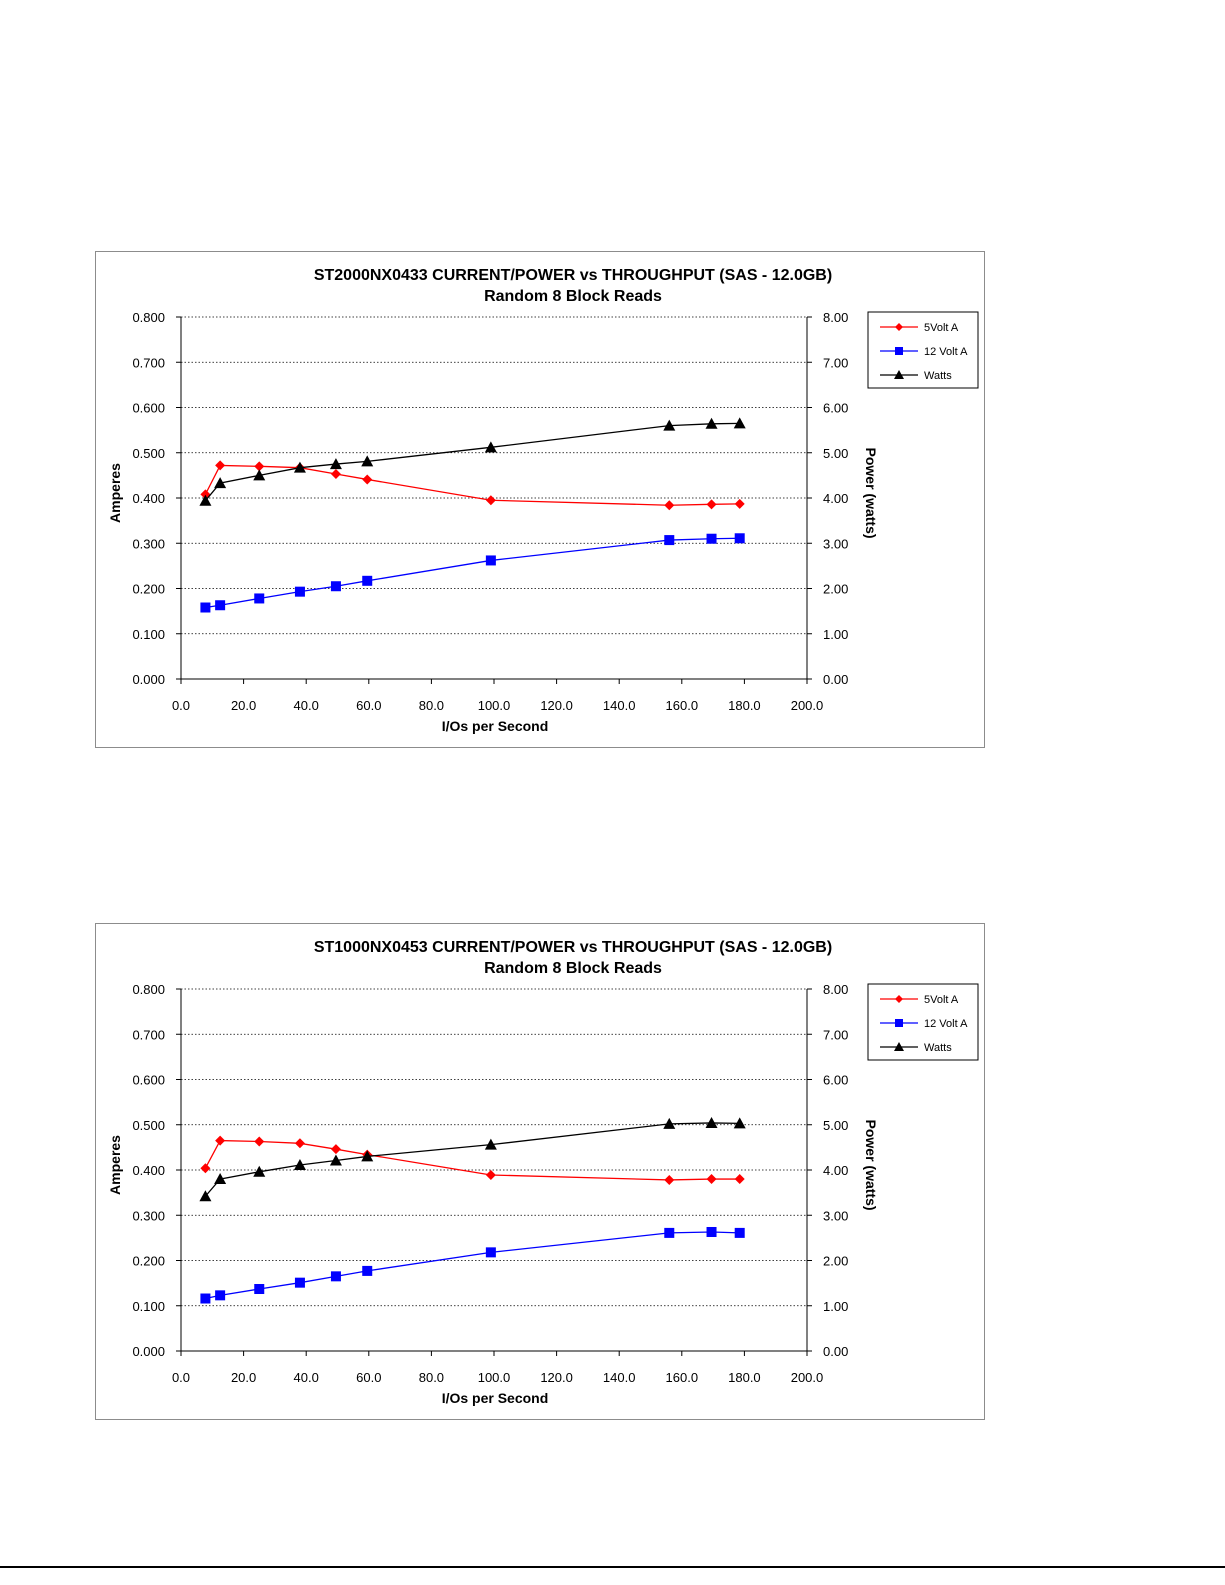 This screenshot has width=1225, height=1585. Describe the element at coordinates (835, 1170) in the screenshot. I see `y2-tick-label: 4.00` at that location.